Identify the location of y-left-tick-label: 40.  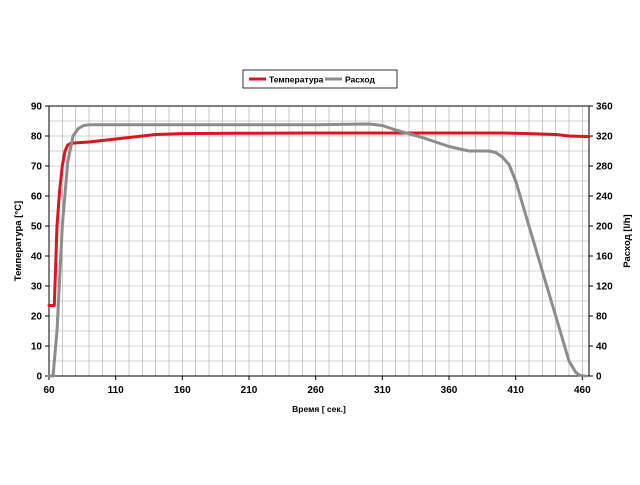
(37, 257).